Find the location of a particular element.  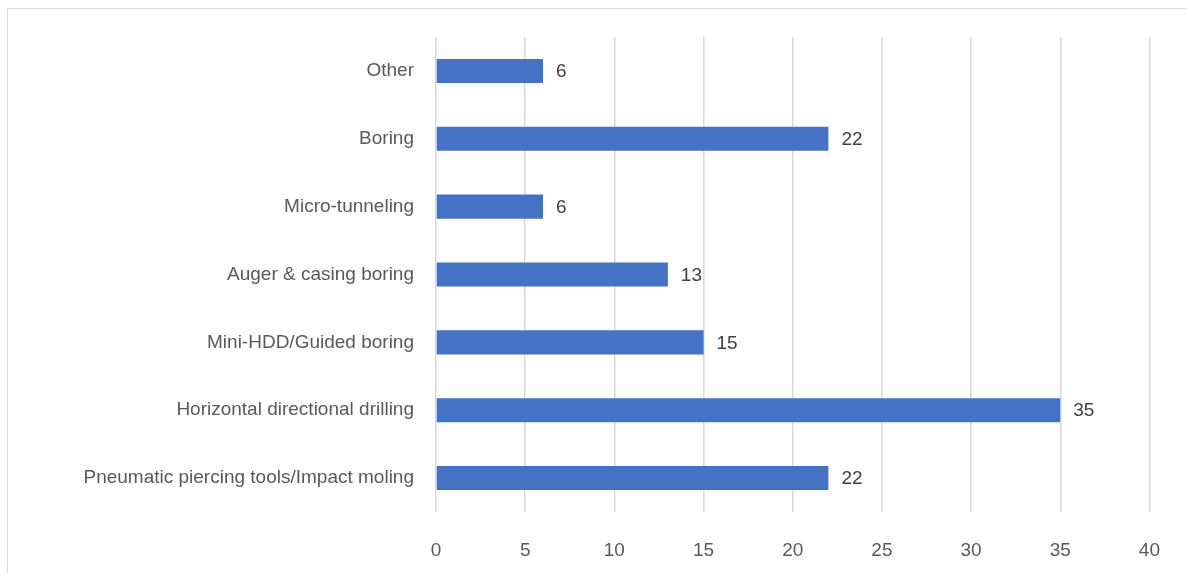

x-tick-label: 15 is located at coordinates (703, 549).